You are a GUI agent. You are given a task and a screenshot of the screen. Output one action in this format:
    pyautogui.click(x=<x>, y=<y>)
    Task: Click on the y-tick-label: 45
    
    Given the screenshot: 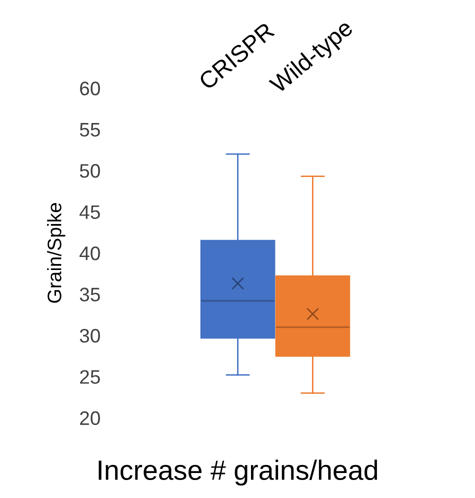 What is the action you would take?
    pyautogui.click(x=90, y=212)
    